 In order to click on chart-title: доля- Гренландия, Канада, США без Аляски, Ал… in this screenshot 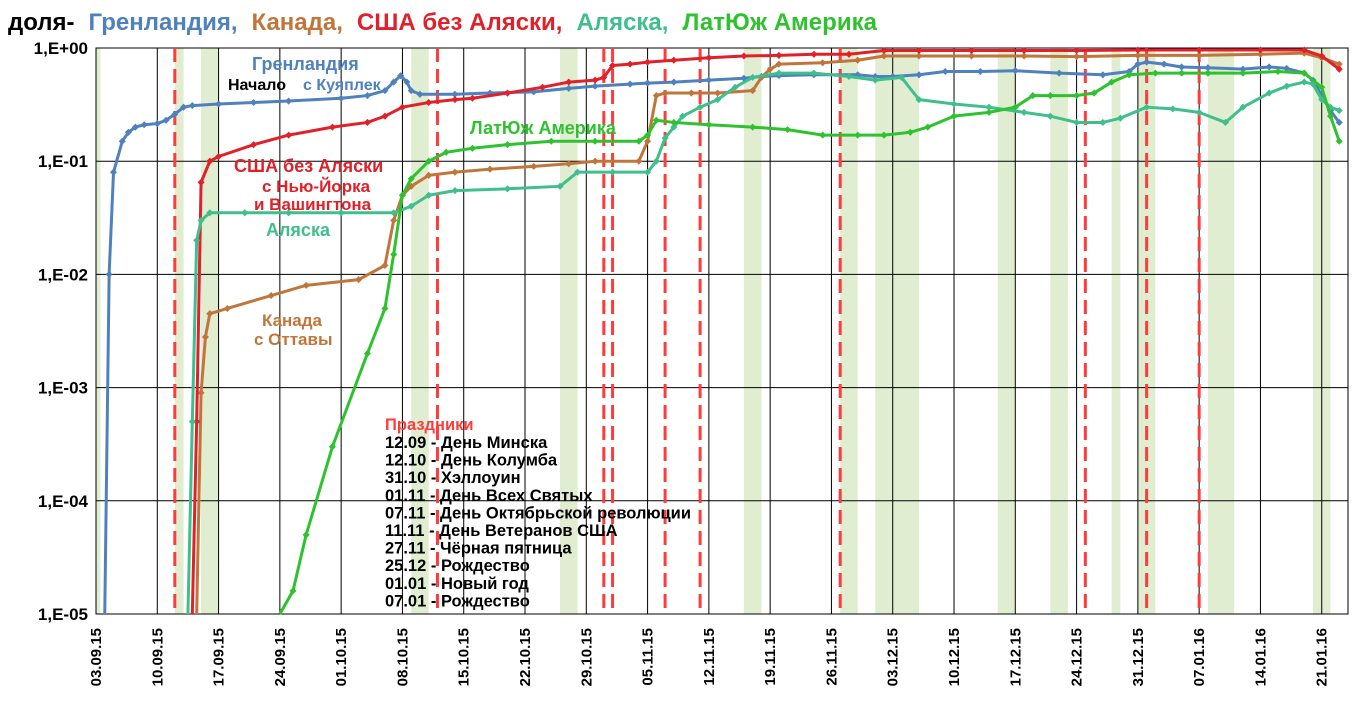, I will do `click(443, 22)`.